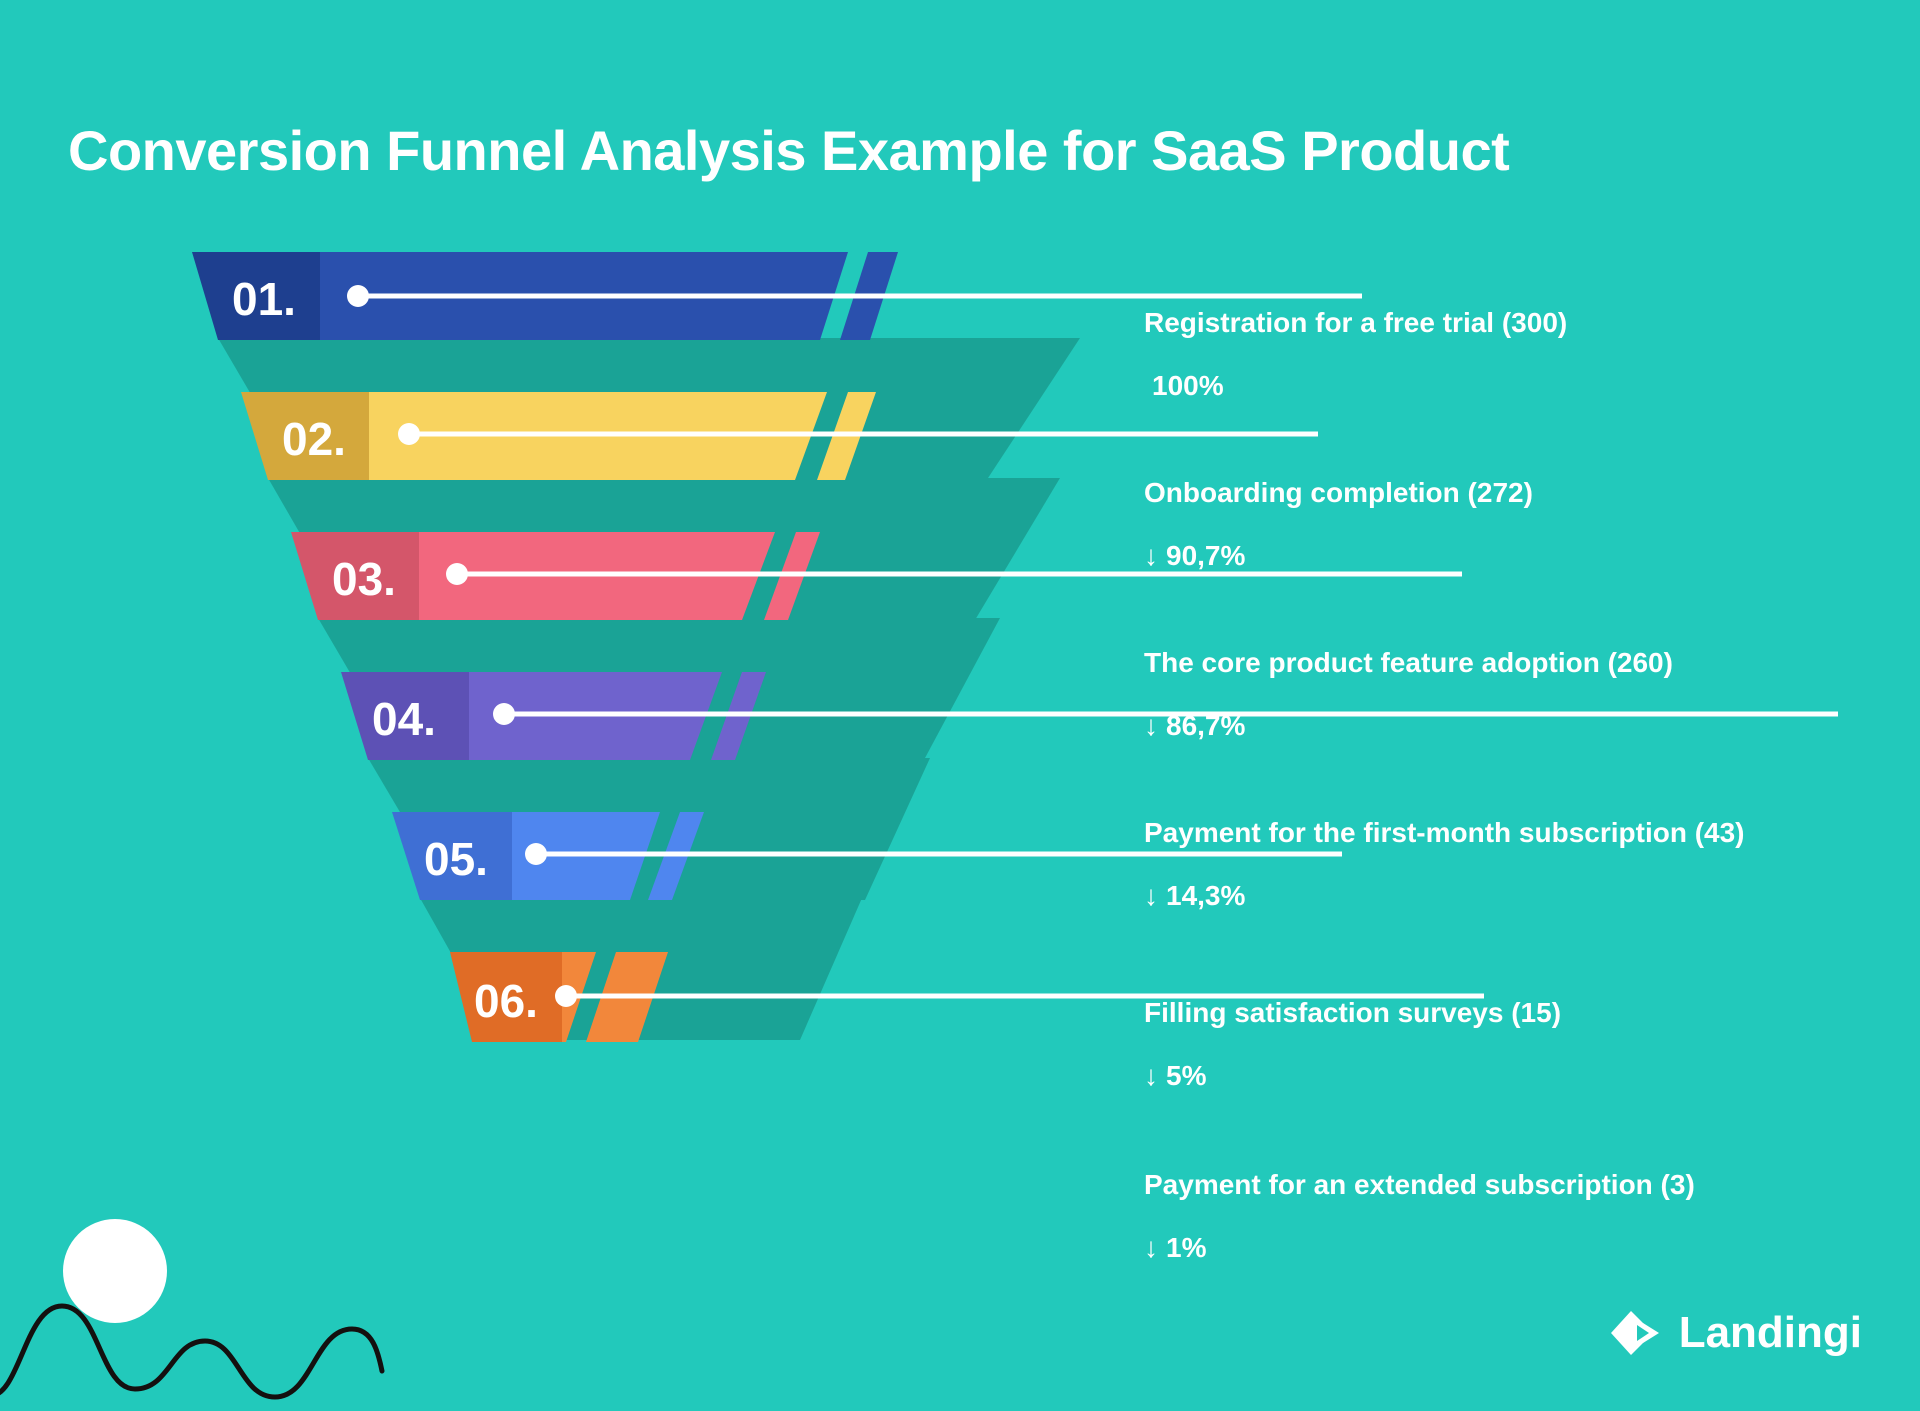  I want to click on funnel-stage-1-chip, so click(869, 296).